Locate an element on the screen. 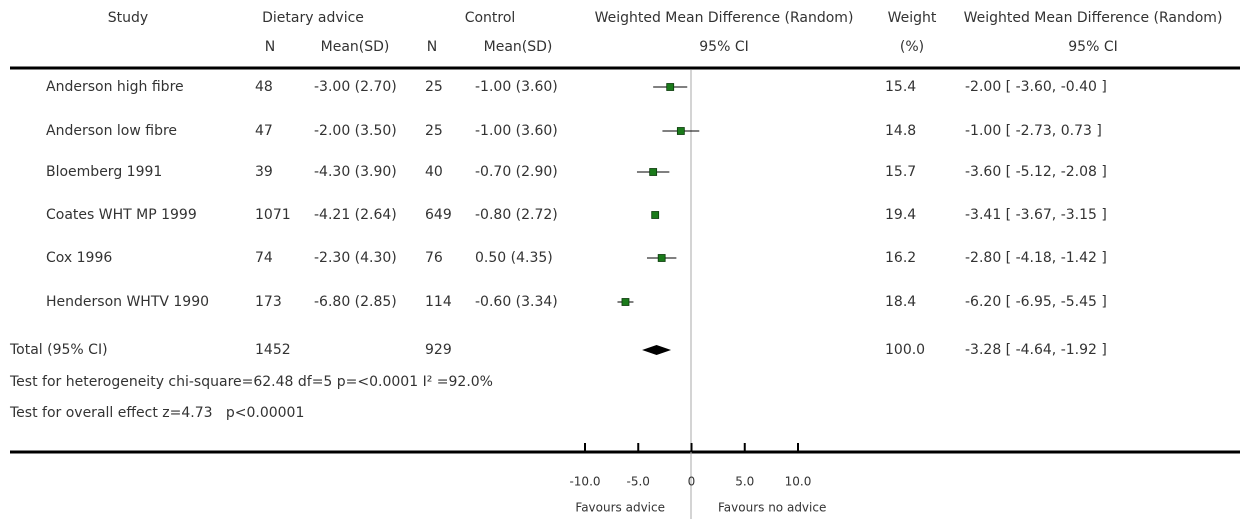 This screenshot has height=519, width=1249. n1: 48 is located at coordinates (264, 87).